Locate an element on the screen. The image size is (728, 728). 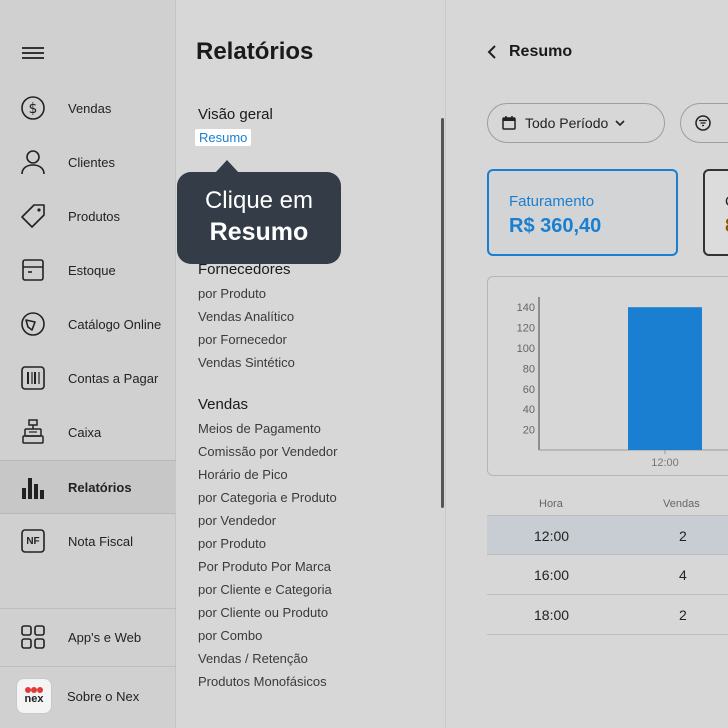
y-tick-label: 140 is located at coordinates (526, 308).